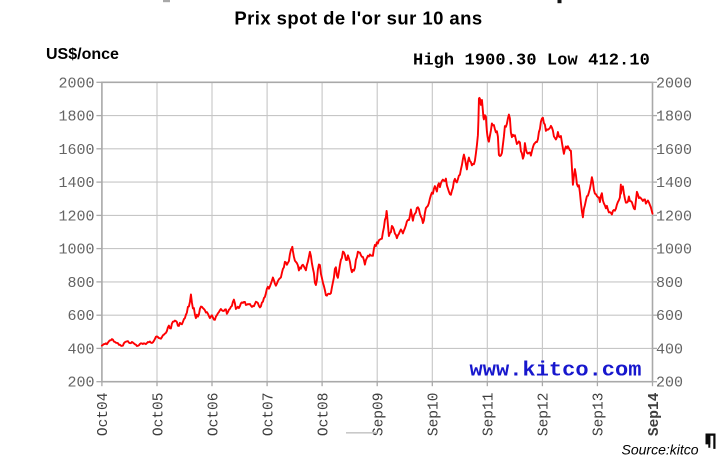  What do you see at coordinates (556, 371) in the screenshot?
I see `svg-text: www.kitco.com` at bounding box center [556, 371].